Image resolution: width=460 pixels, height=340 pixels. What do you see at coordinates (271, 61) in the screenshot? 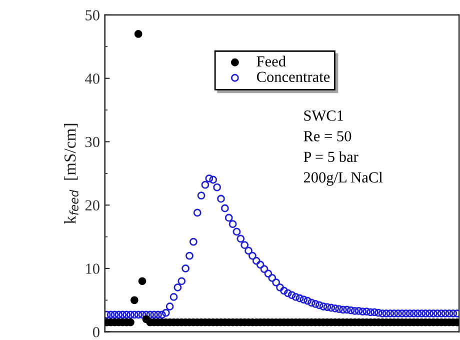
I see `legend-label: Feed` at bounding box center [271, 61].